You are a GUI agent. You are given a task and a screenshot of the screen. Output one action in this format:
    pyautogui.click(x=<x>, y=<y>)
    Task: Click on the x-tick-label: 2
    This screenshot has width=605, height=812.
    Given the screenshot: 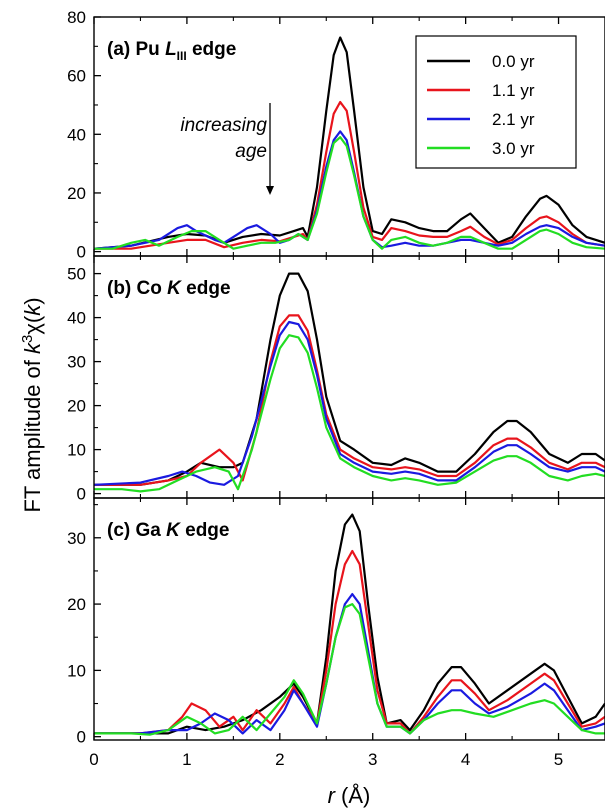 What is the action you would take?
    pyautogui.click(x=279, y=759)
    